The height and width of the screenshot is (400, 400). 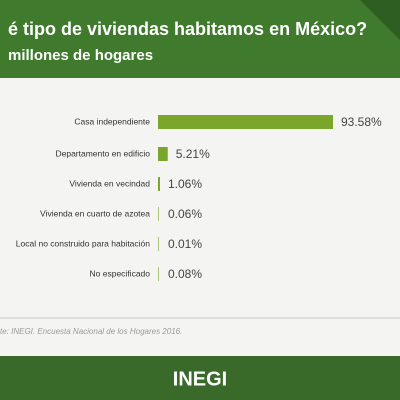 What do you see at coordinates (380, 20) in the screenshot?
I see `header-corner` at bounding box center [380, 20].